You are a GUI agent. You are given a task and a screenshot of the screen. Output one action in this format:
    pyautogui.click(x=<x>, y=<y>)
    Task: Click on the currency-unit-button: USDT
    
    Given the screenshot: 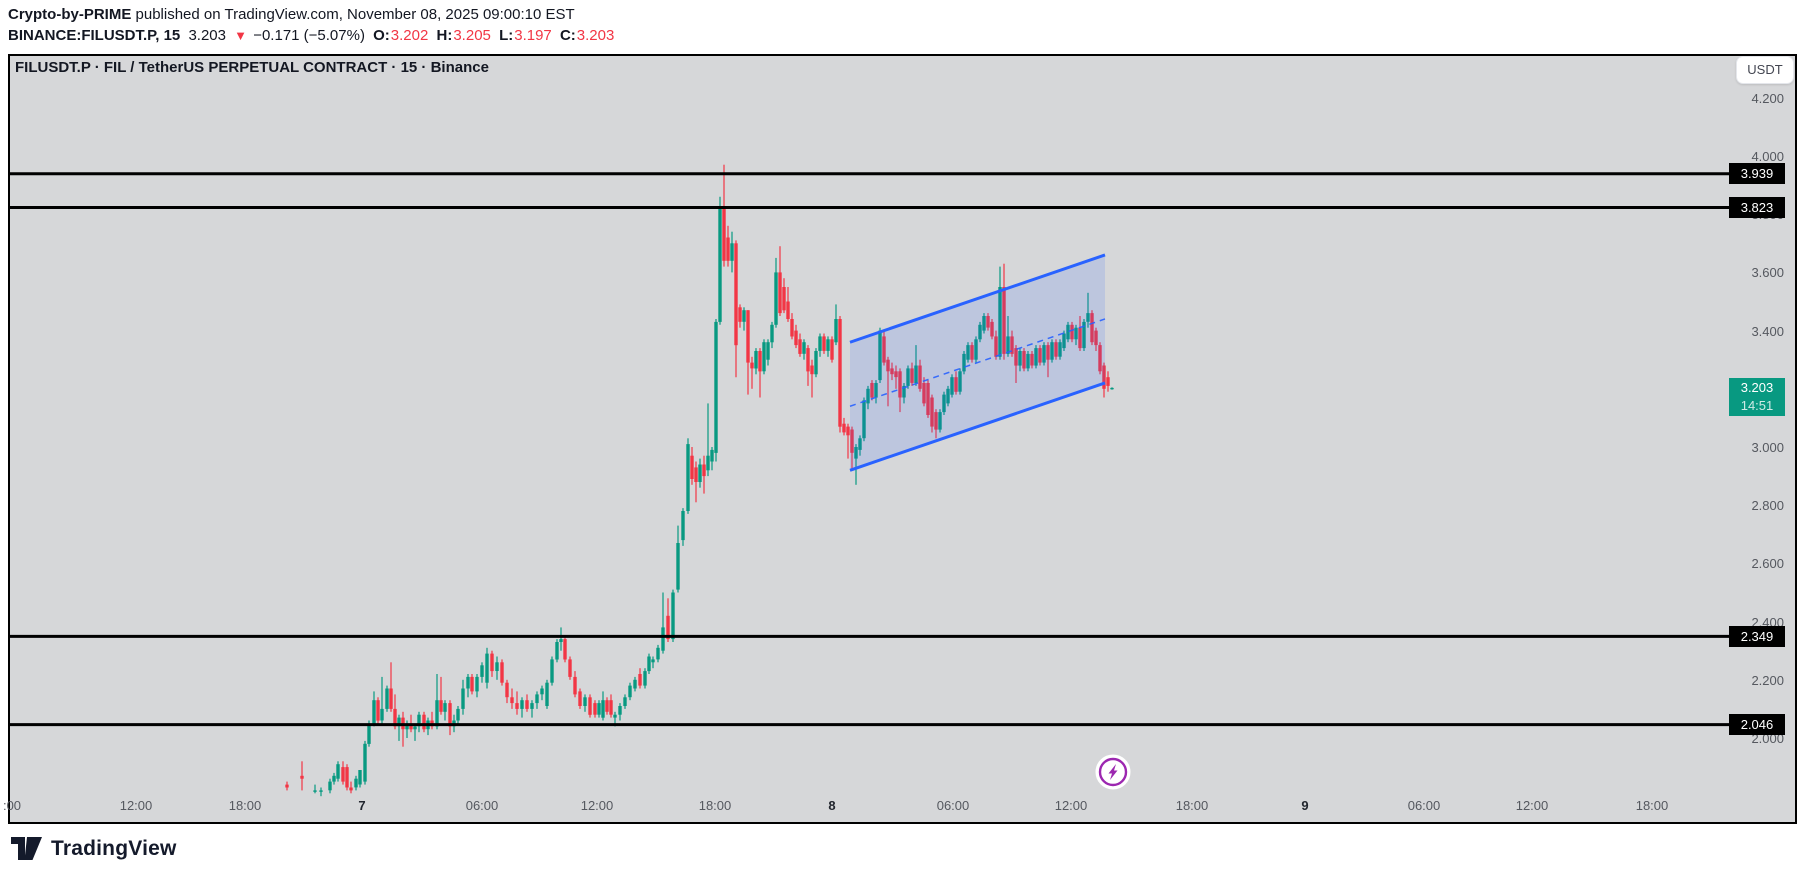 What is the action you would take?
    pyautogui.click(x=1765, y=70)
    